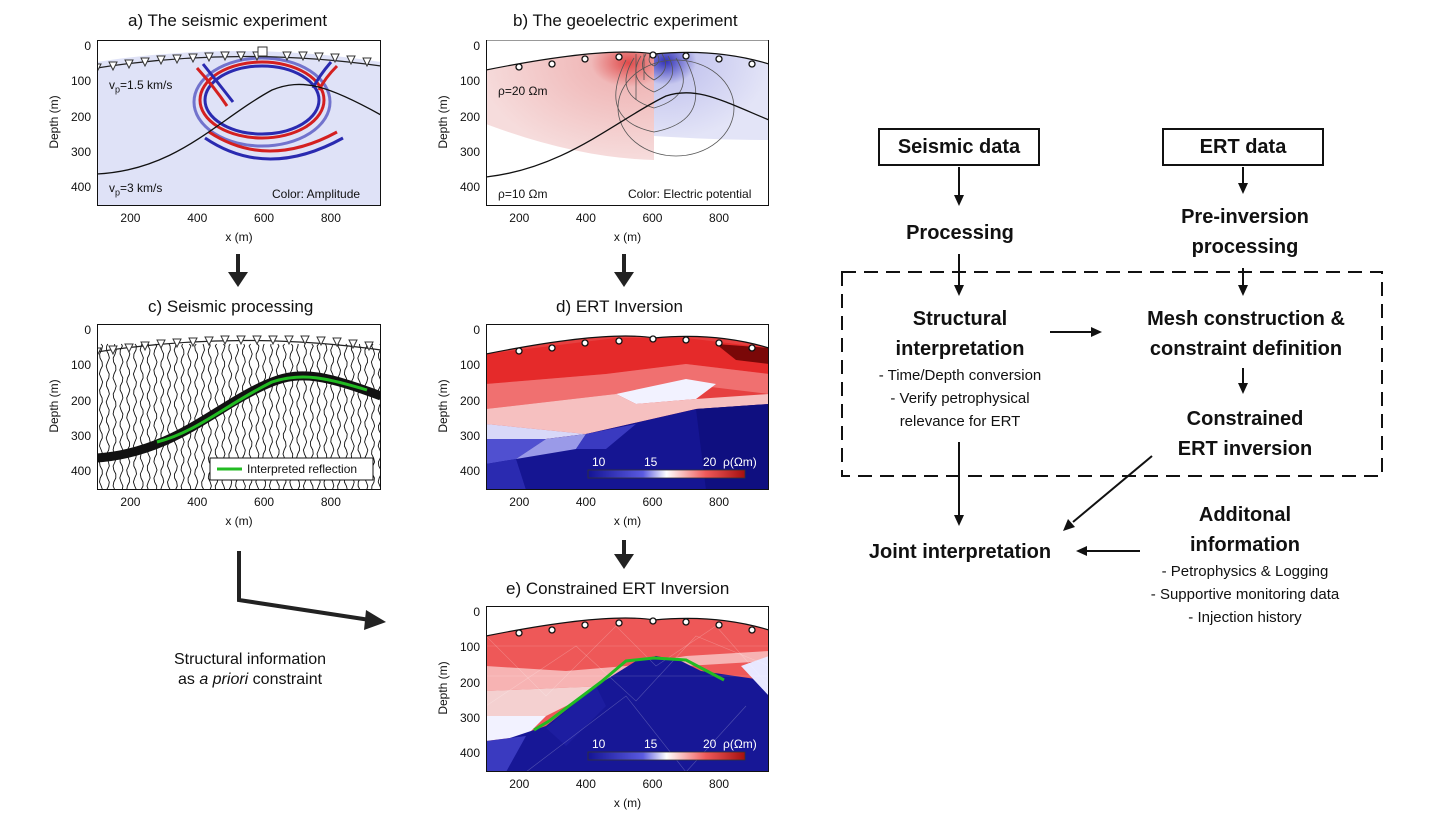 The width and height of the screenshot is (1448, 820). I want to click on additional-sub2: - Supportive monitoring data, so click(1245, 594).